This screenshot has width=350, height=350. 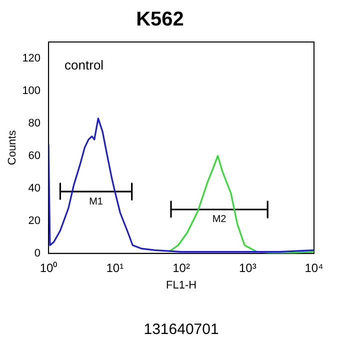 I want to click on y-tick-label: 60, so click(x=34, y=156).